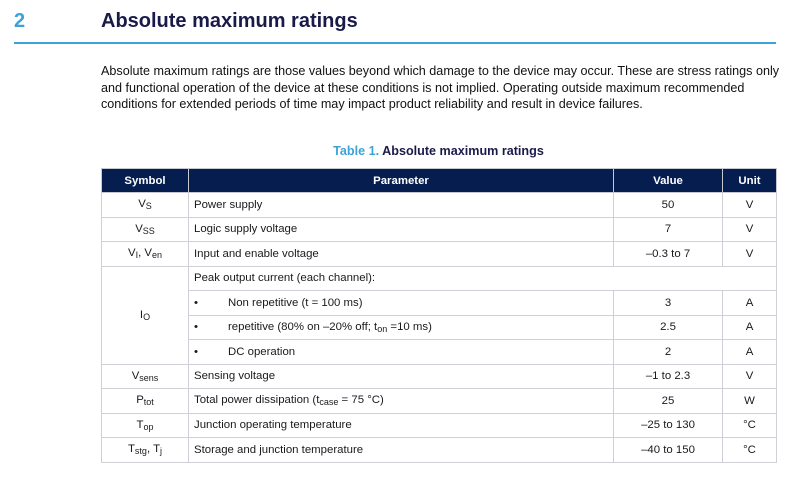  Describe the element at coordinates (145, 401) in the screenshot. I see `symbol-cell: Ptot` at that location.